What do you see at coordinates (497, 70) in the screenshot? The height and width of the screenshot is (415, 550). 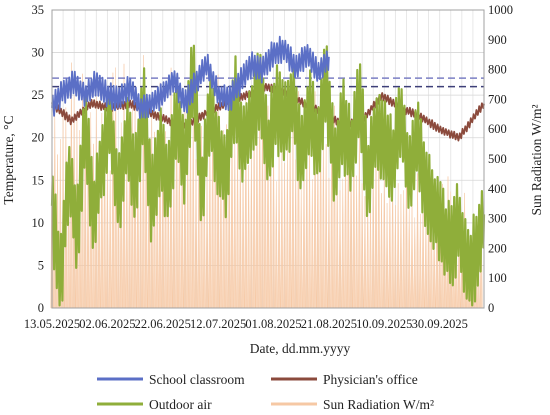 I see `y2-tick-label: 800` at bounding box center [497, 70].